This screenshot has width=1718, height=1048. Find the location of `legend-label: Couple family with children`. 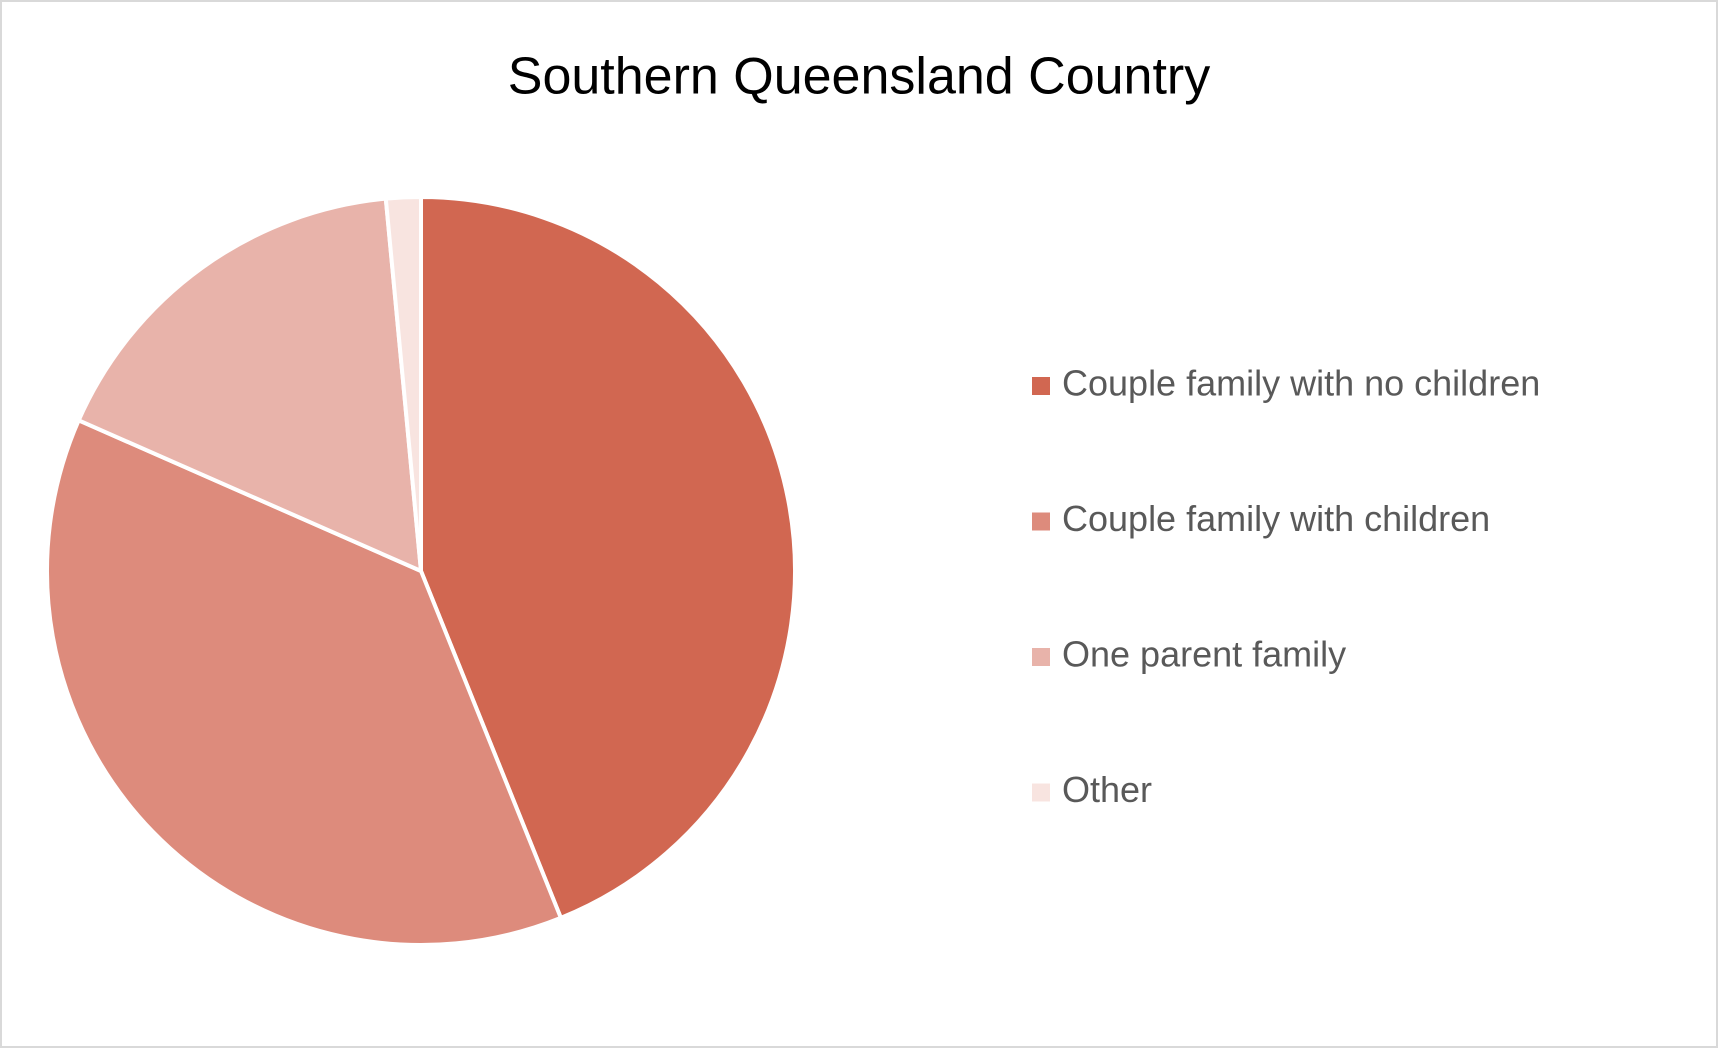

legend-label: Couple family with children is located at coordinates (1276, 518).